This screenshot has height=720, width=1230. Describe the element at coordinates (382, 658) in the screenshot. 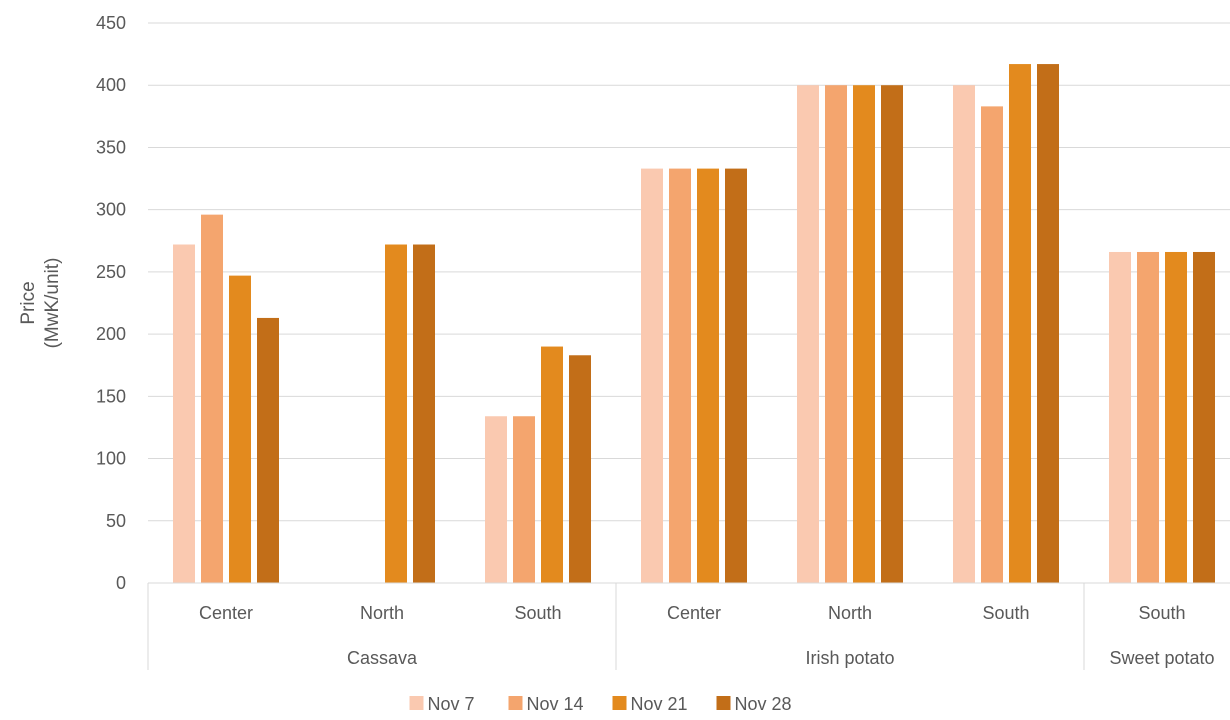

I see `x-group-label: Cassava` at that location.